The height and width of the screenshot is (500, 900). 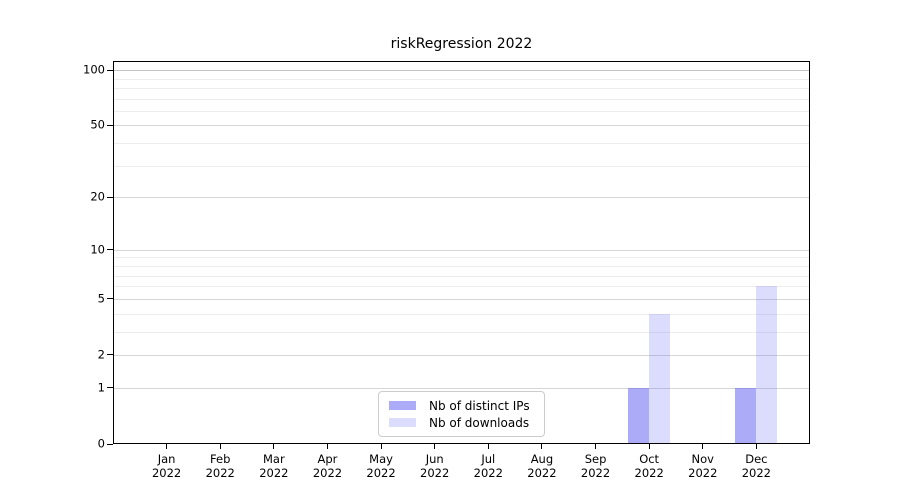 I want to click on y-tick-label: 1, so click(x=101, y=387).